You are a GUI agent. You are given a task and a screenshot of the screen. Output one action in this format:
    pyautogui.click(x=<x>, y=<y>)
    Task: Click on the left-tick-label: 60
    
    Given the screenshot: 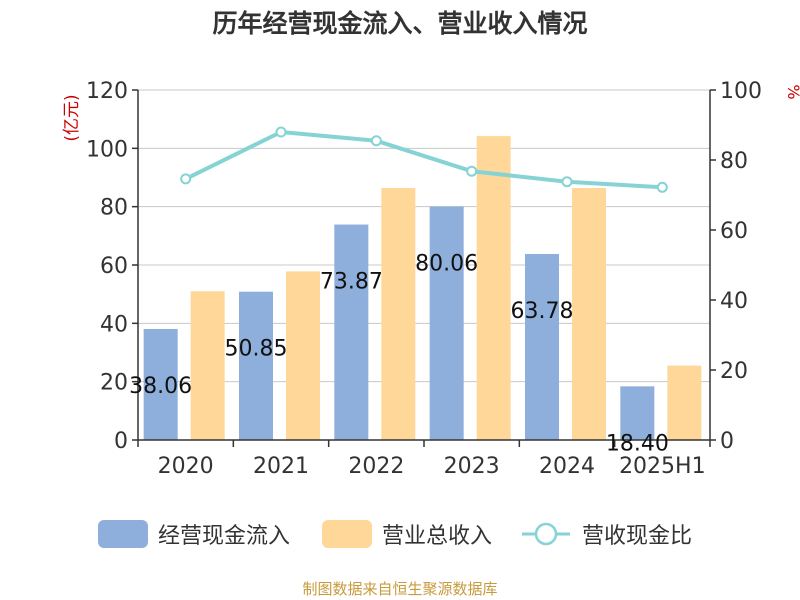 What is the action you would take?
    pyautogui.click(x=114, y=266)
    